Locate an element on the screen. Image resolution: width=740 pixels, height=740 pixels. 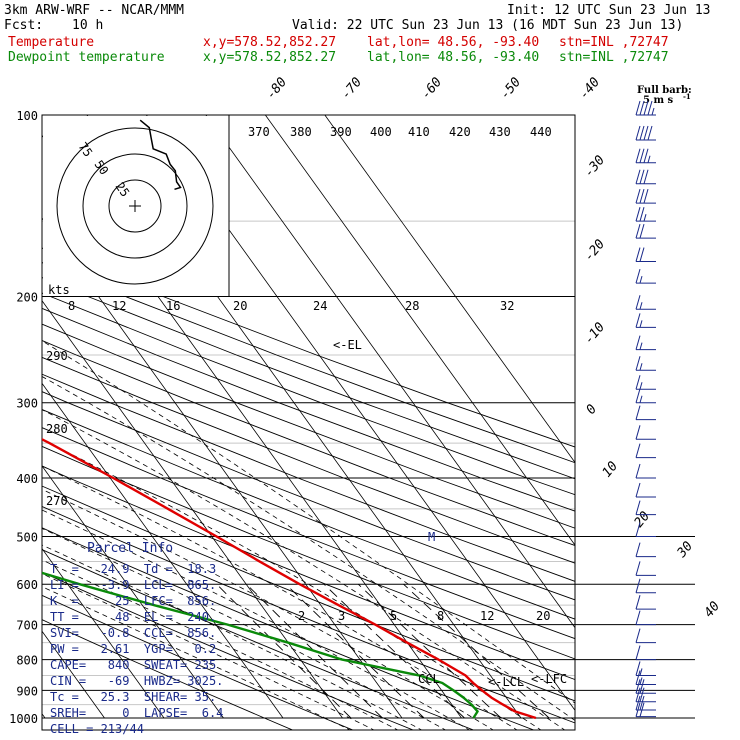
hodograph-ring is located at coordinates (135, 206).